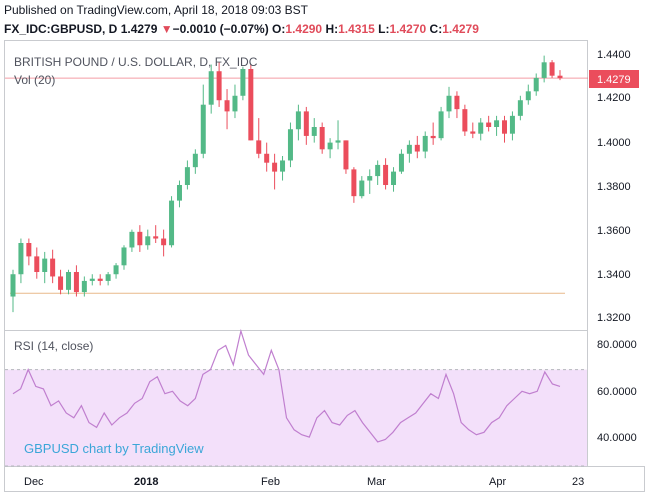 This screenshot has width=649, height=497. Describe the element at coordinates (324, 479) in the screenshot. I see `time-axis-frame` at that location.